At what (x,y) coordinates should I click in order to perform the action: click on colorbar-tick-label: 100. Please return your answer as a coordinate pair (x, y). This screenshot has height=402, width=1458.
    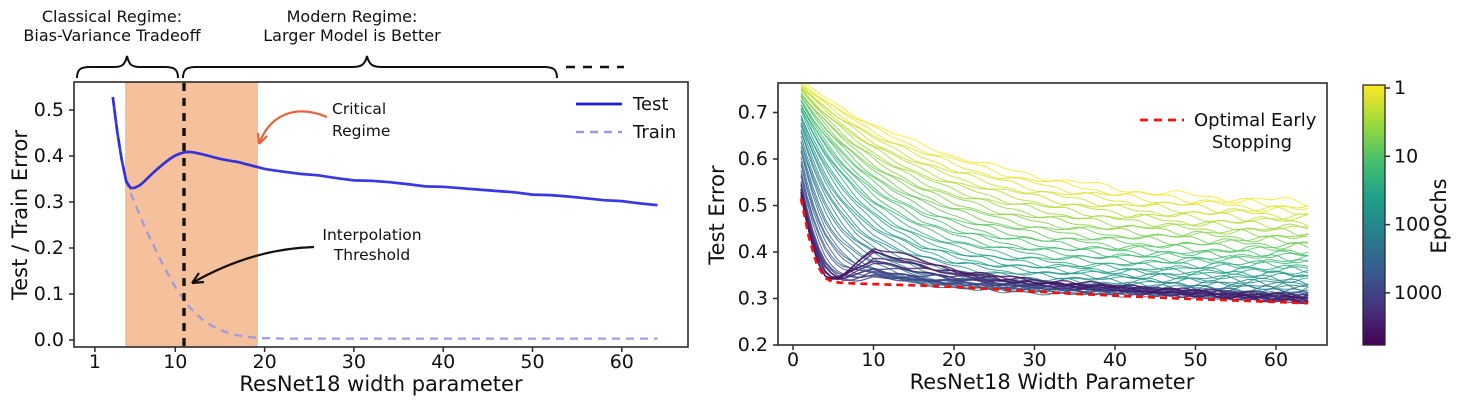
    Looking at the image, I should click on (1412, 225).